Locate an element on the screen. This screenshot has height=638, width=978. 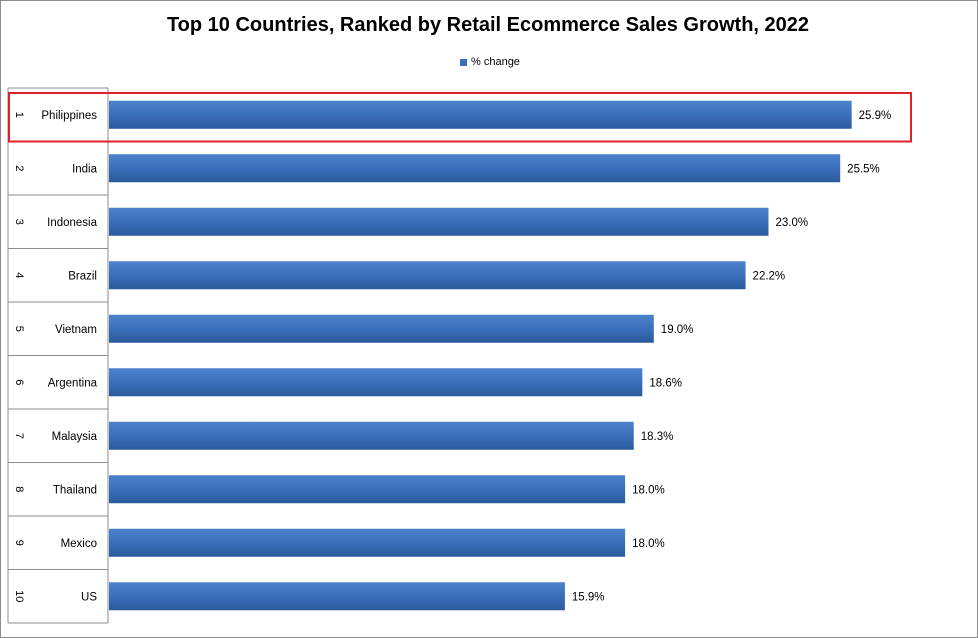
value-label: 25.9% is located at coordinates (875, 116).